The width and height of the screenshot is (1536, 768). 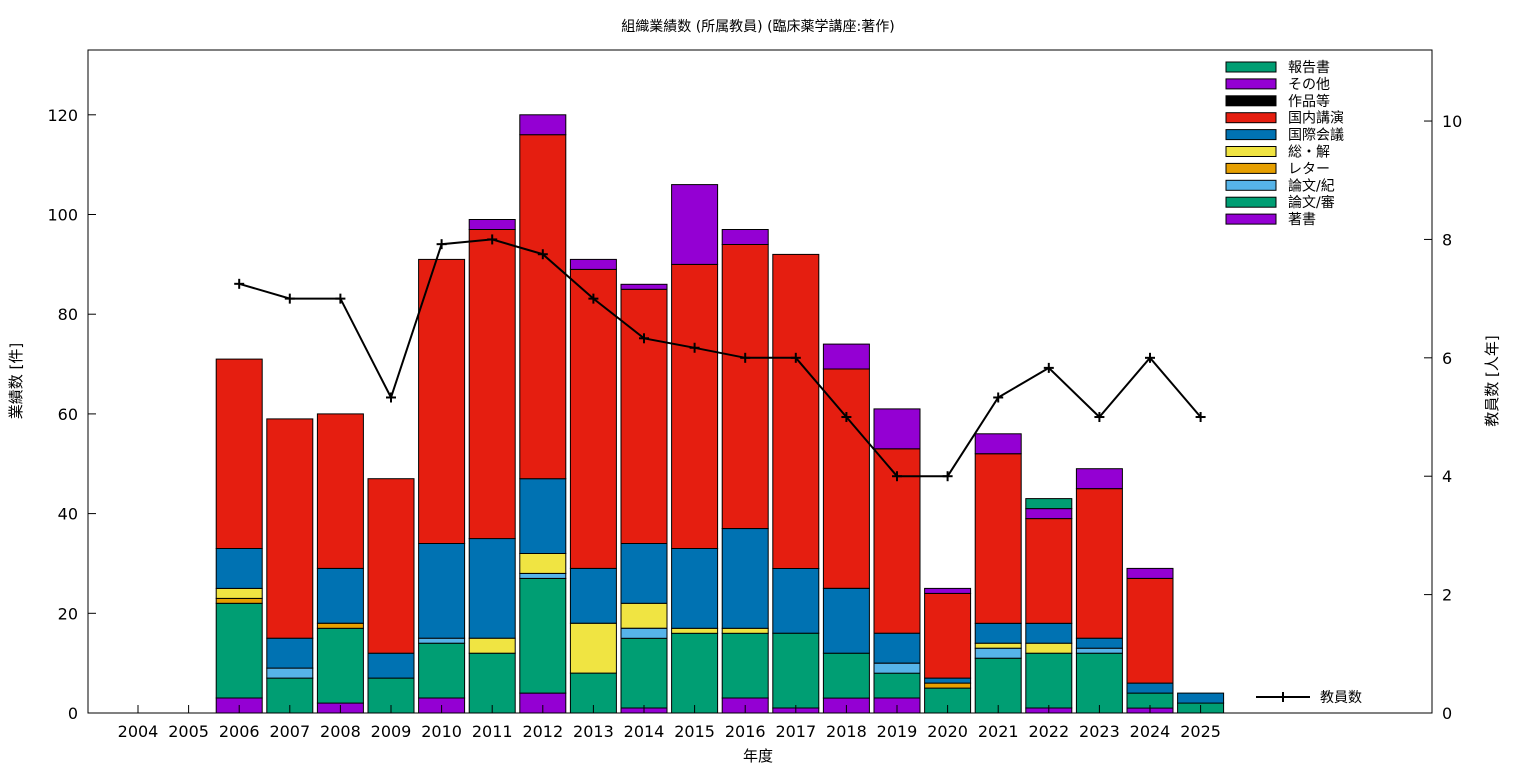 I want to click on legend-label-レター: レター, so click(x=1309, y=169).